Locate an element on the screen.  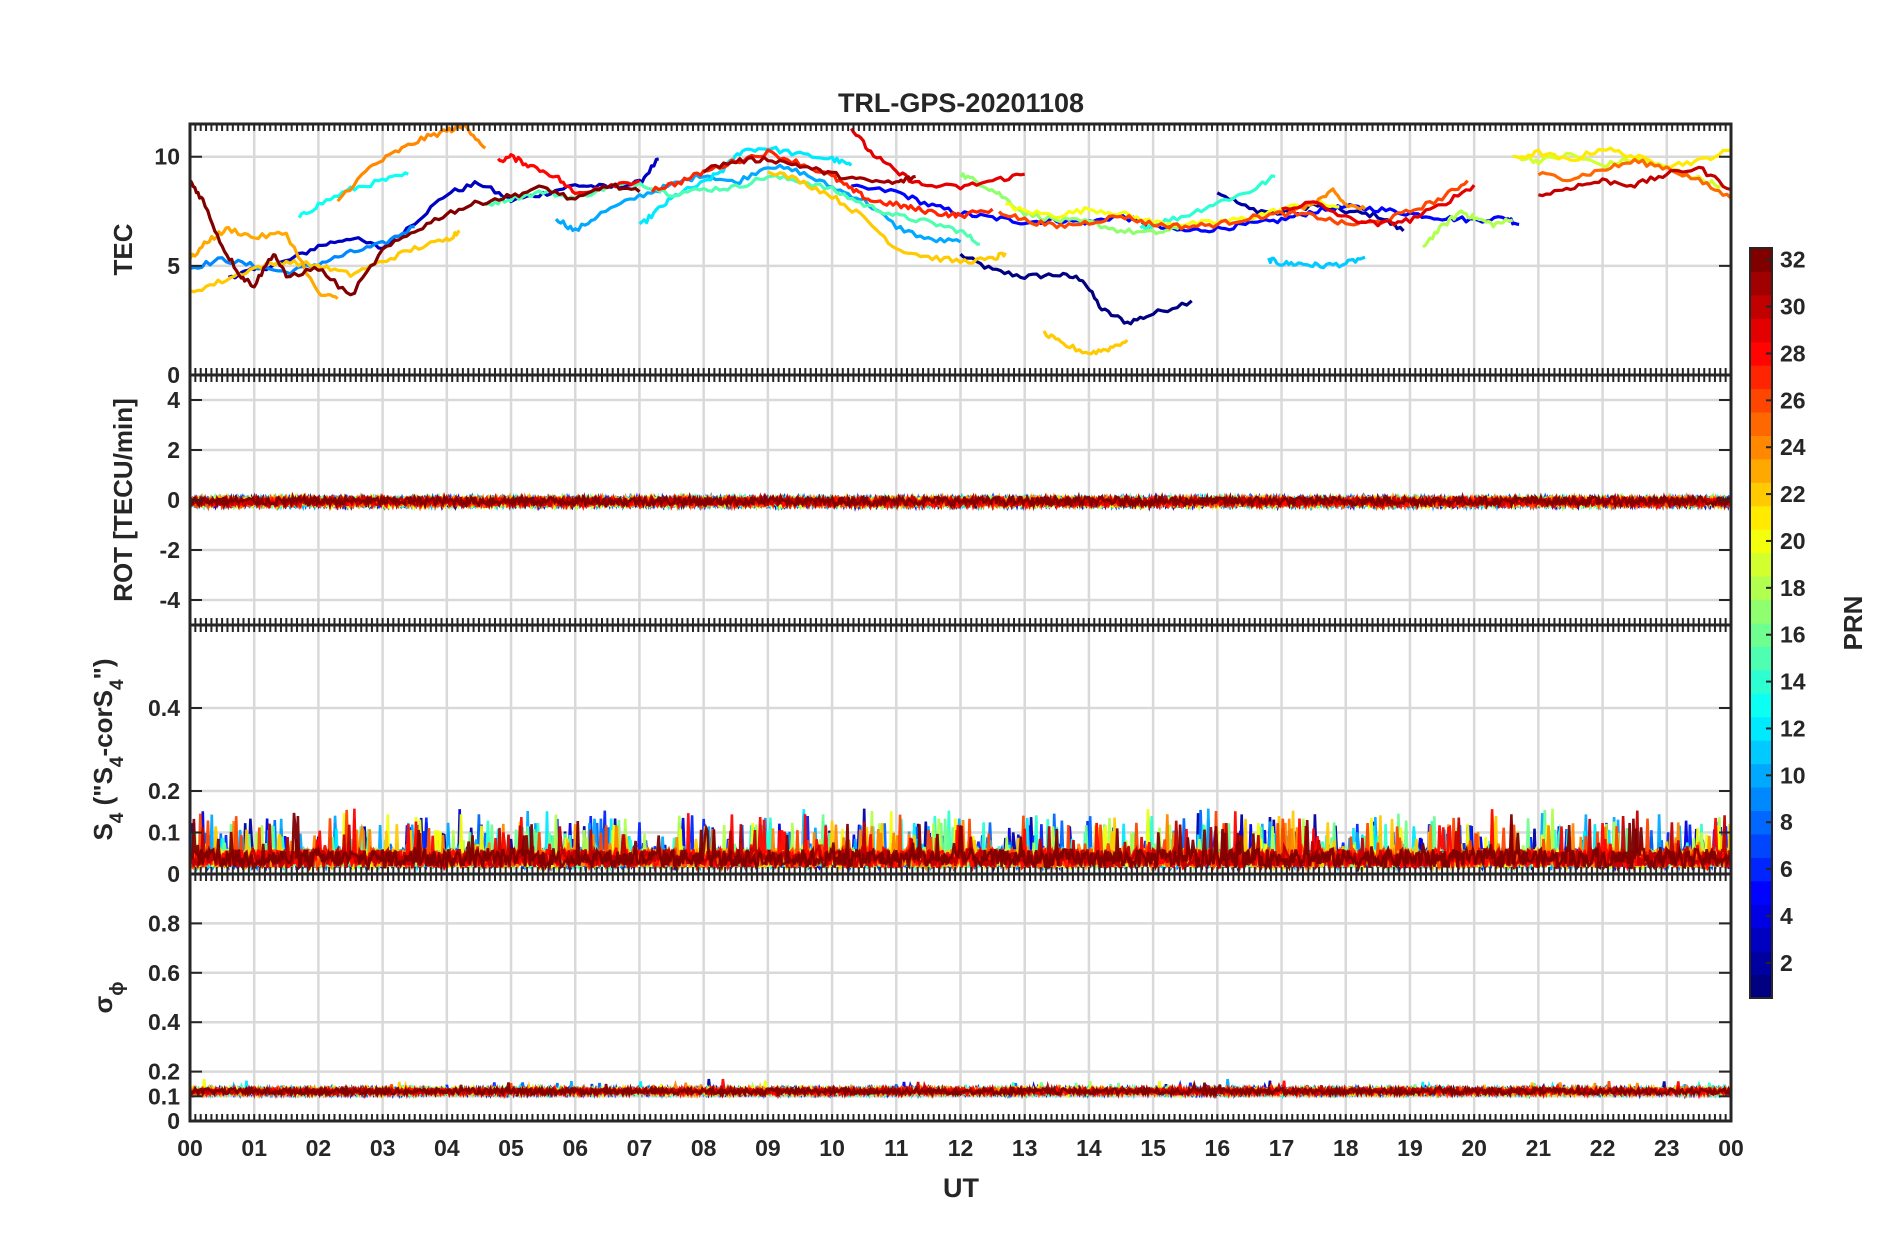
colorbar-tick-label: 8 is located at coordinates (1786, 822).